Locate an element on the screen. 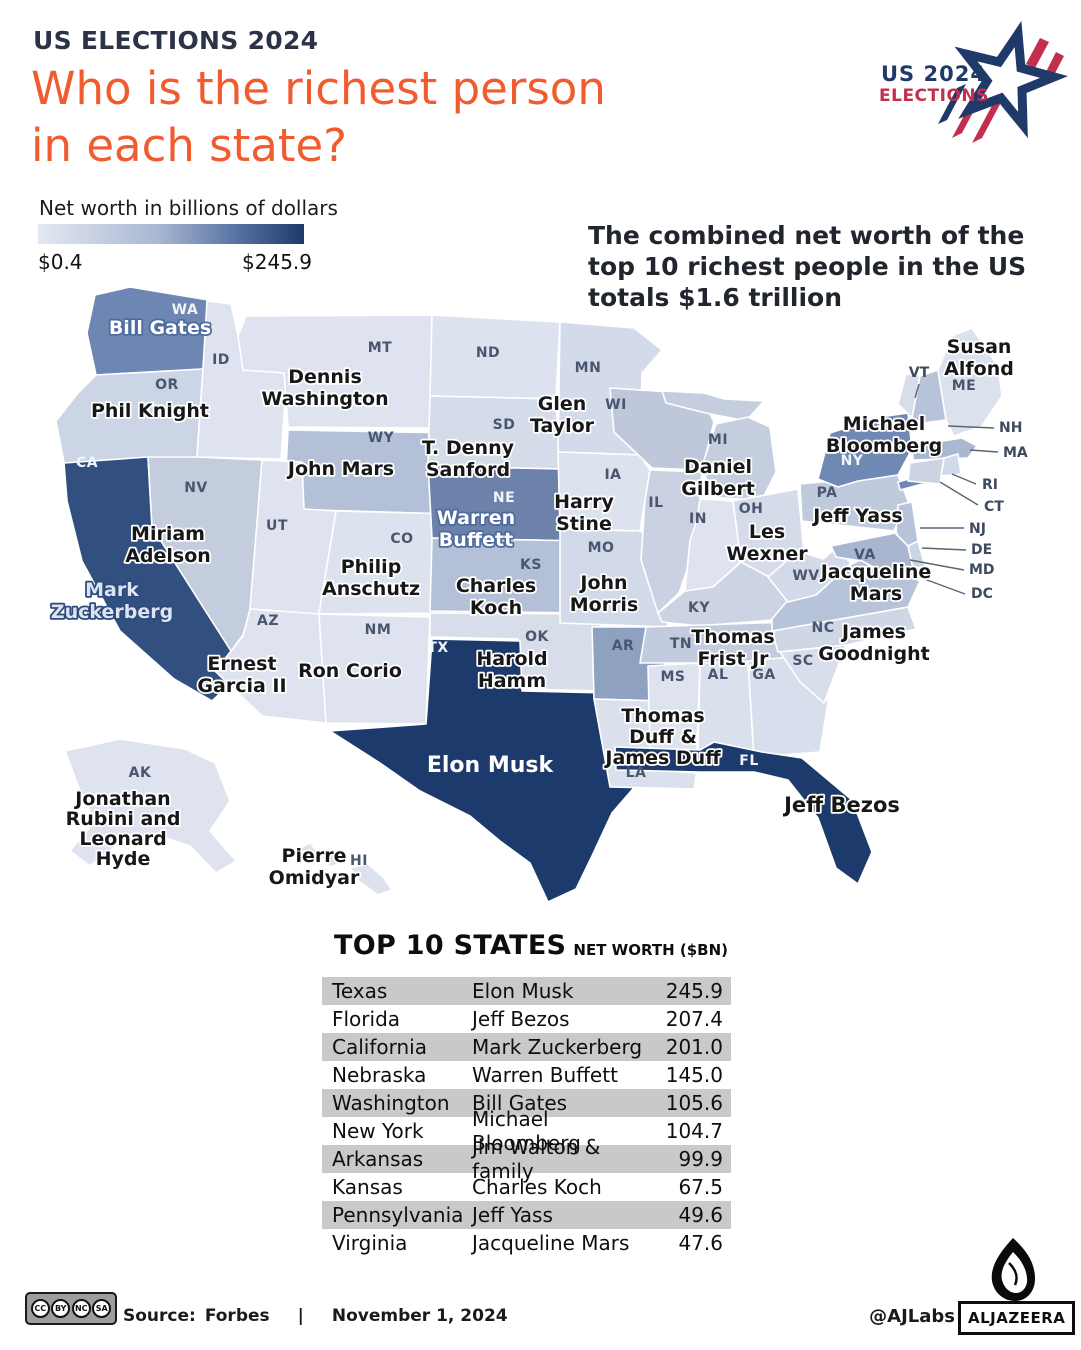 This screenshot has height=1350, width=1081. legend-label: Net worth in billions of dollars is located at coordinates (188, 208).